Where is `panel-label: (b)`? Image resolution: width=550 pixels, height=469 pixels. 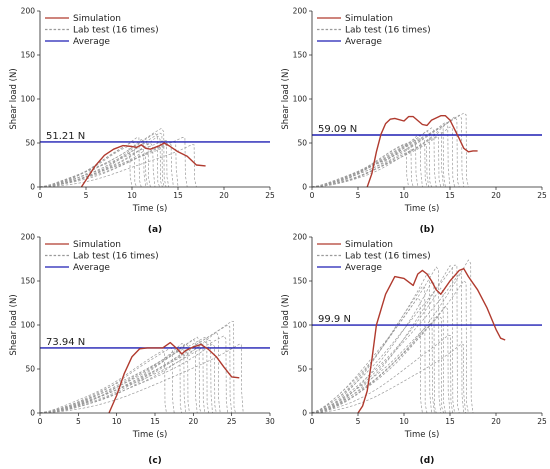 panel-label: (b) is located at coordinates (427, 230).